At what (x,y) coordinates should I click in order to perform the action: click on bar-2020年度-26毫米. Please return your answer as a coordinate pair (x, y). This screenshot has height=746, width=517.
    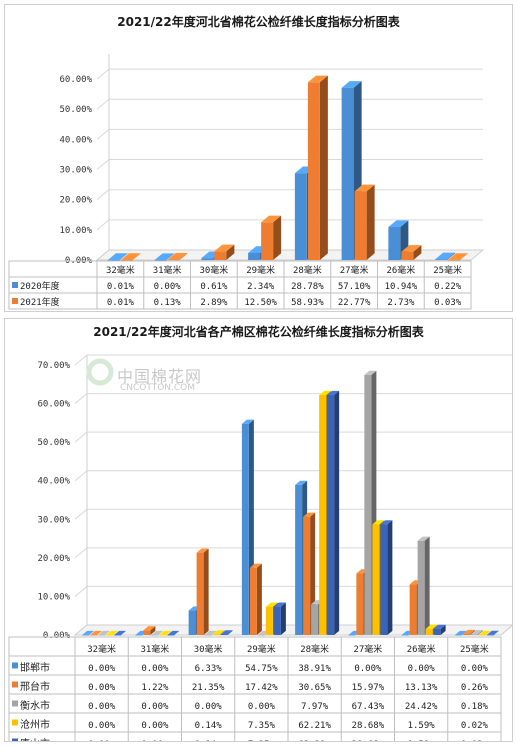
    Looking at the image, I should click on (394, 243).